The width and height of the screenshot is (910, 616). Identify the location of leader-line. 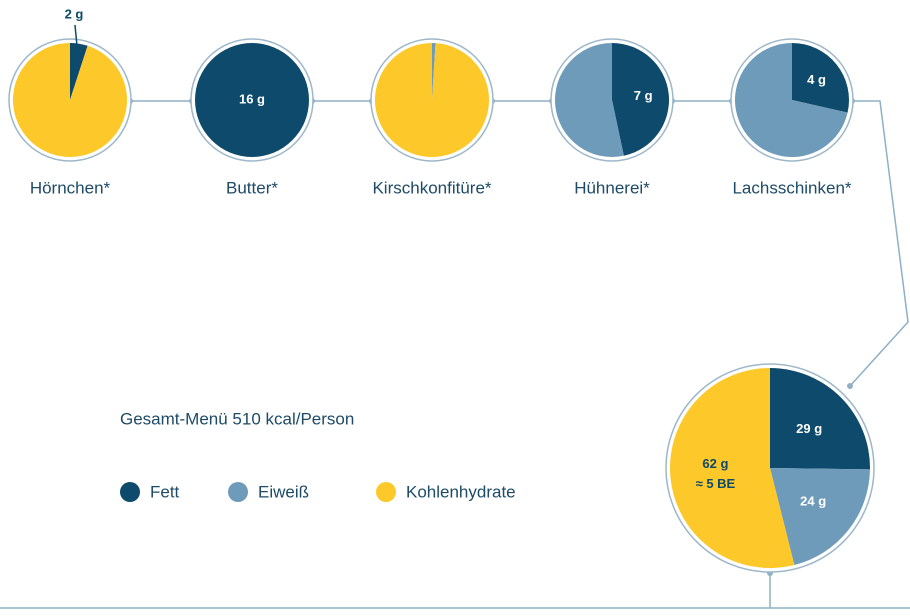
(76, 38).